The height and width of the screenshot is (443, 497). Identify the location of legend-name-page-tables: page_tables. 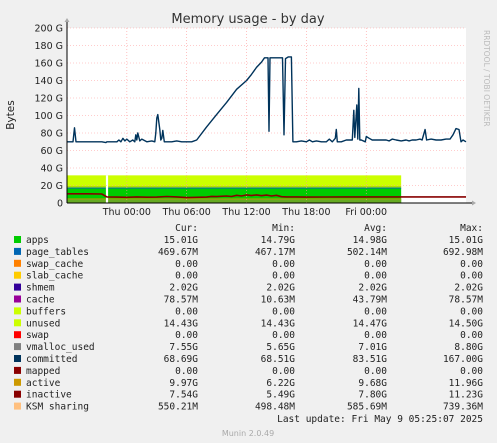
(57, 252).